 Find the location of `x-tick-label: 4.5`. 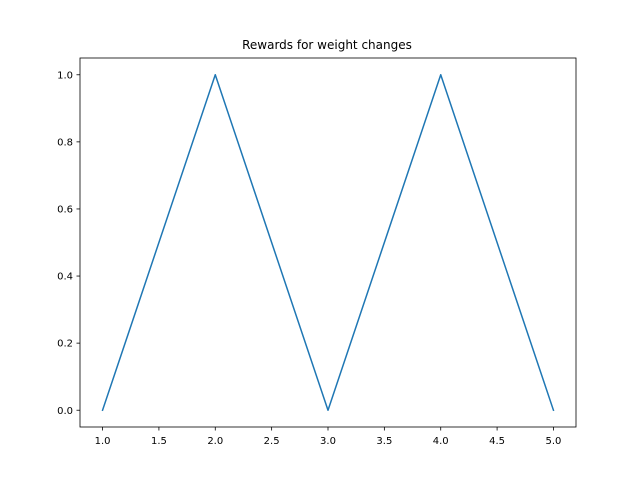

x-tick-label: 4.5 is located at coordinates (497, 441).